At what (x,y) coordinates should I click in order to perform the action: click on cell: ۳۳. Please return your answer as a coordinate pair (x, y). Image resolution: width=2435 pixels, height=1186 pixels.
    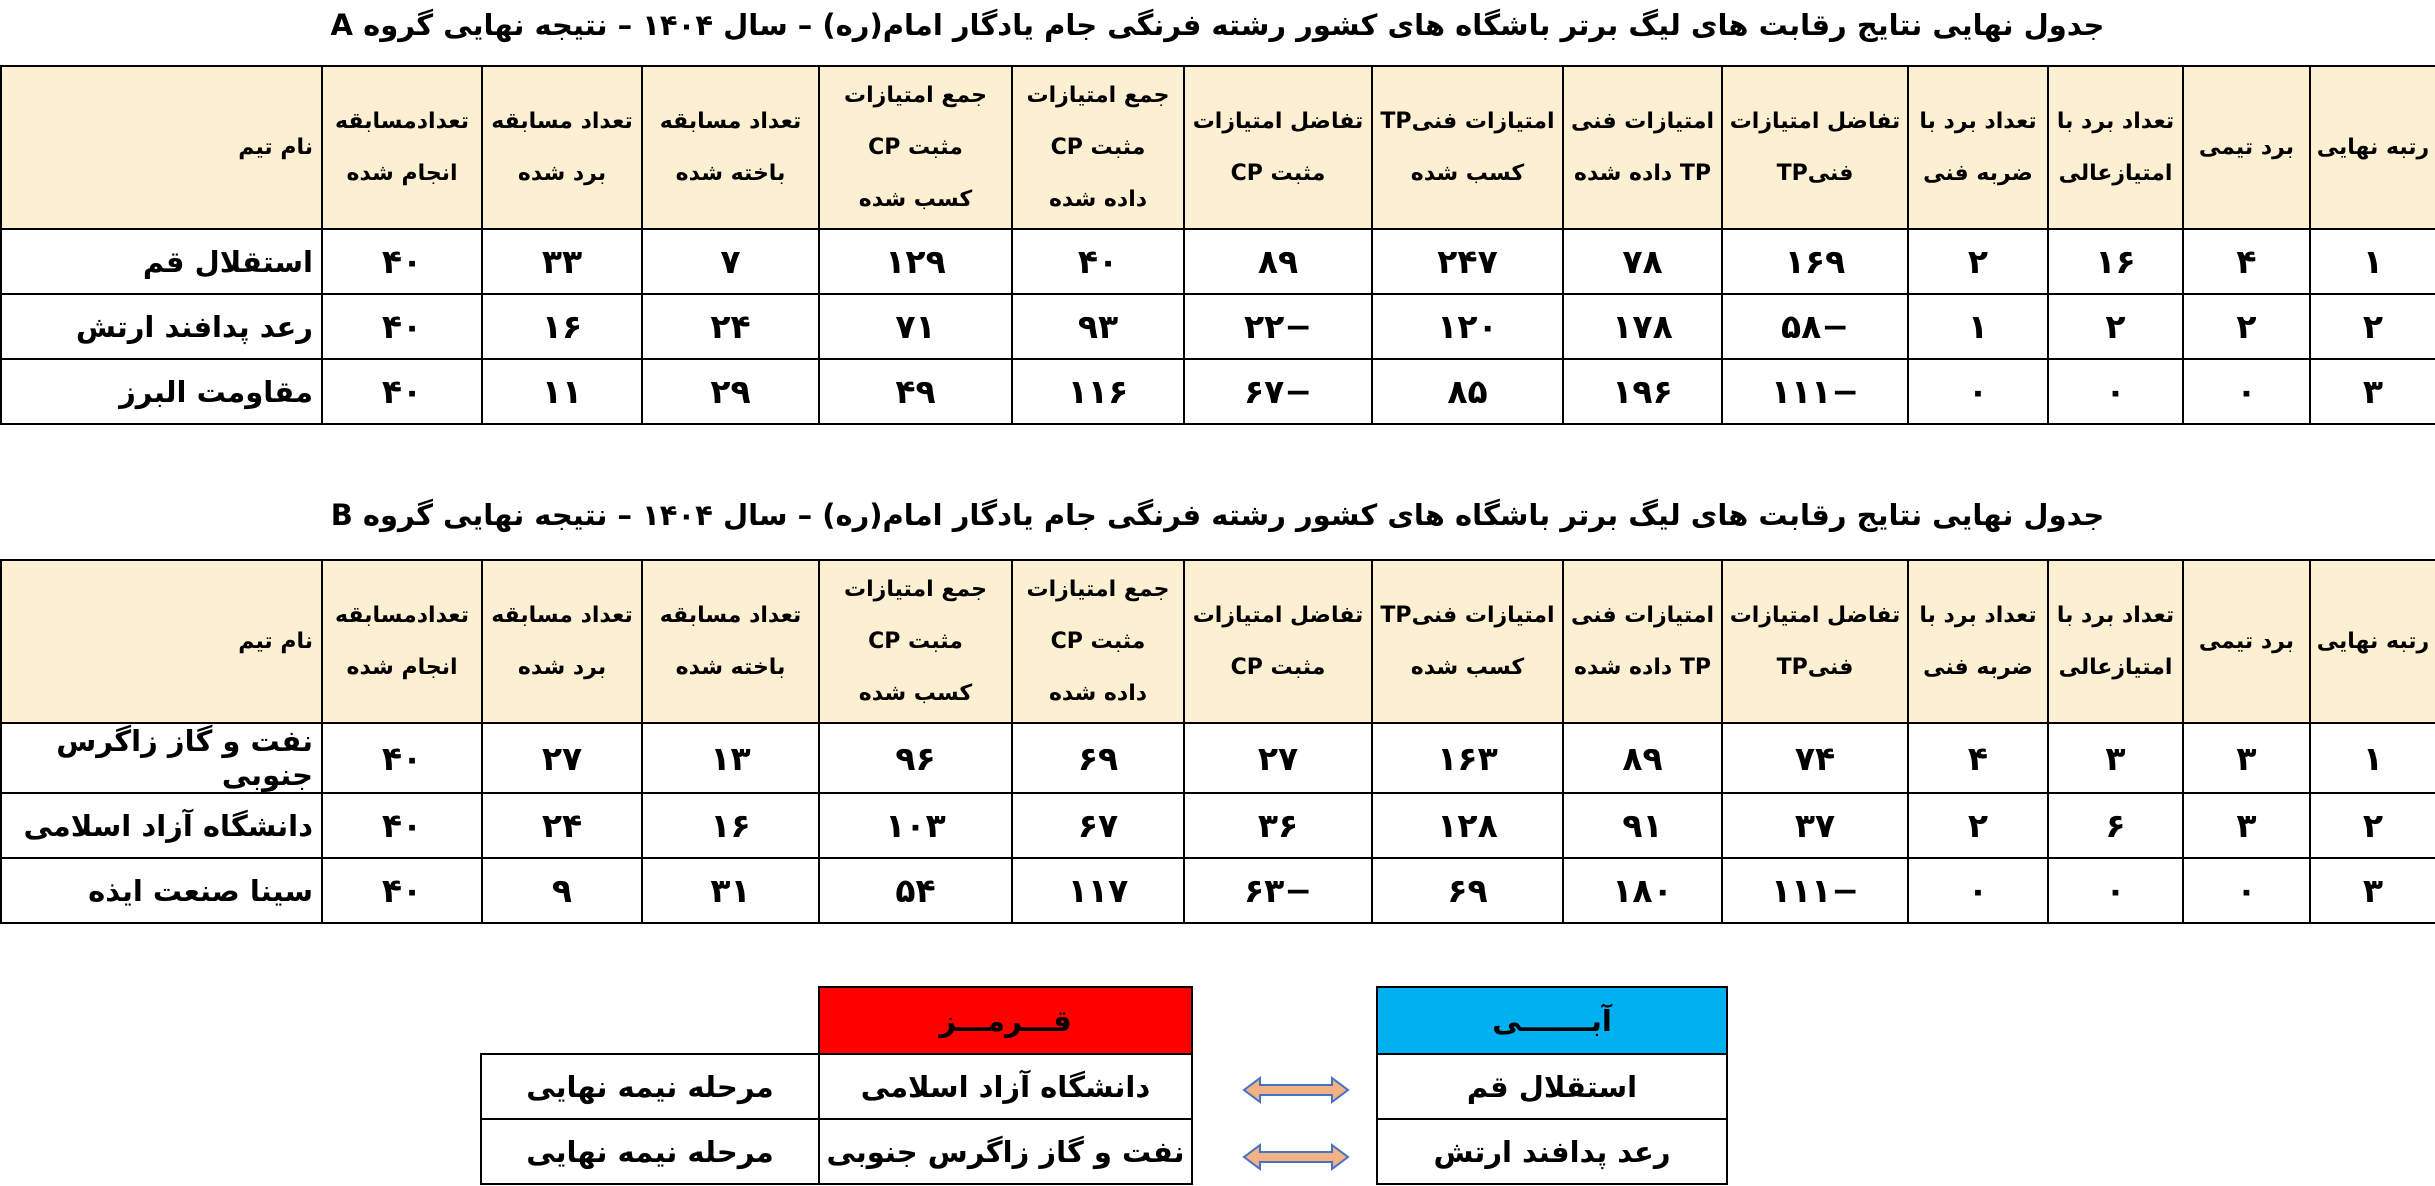
    Looking at the image, I should click on (562, 261).